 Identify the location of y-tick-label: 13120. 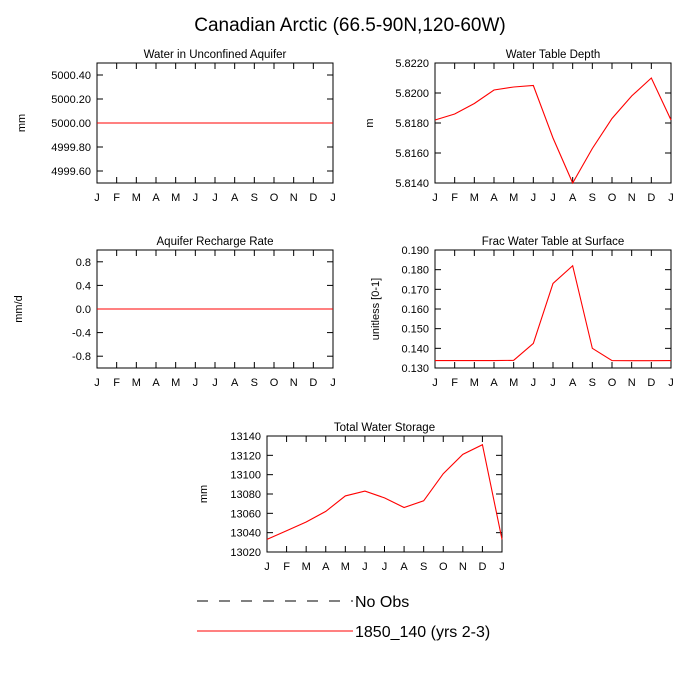
(245, 456).